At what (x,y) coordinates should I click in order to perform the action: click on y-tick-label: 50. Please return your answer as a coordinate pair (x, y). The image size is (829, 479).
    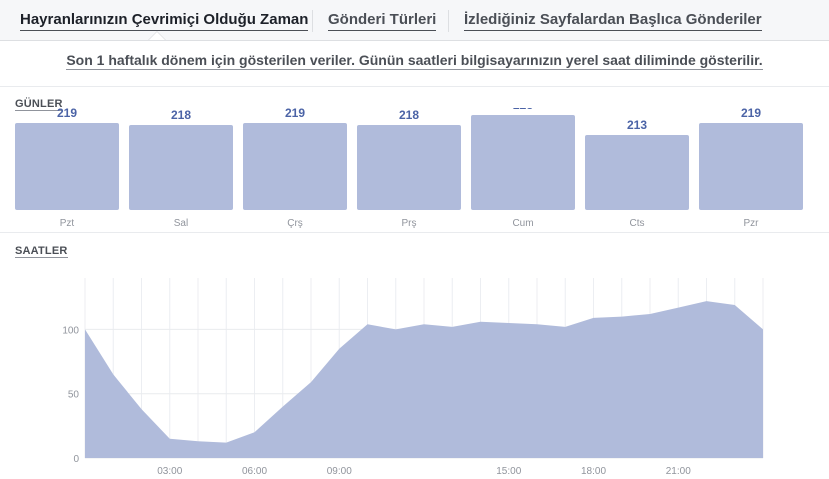
    Looking at the image, I should click on (74, 395).